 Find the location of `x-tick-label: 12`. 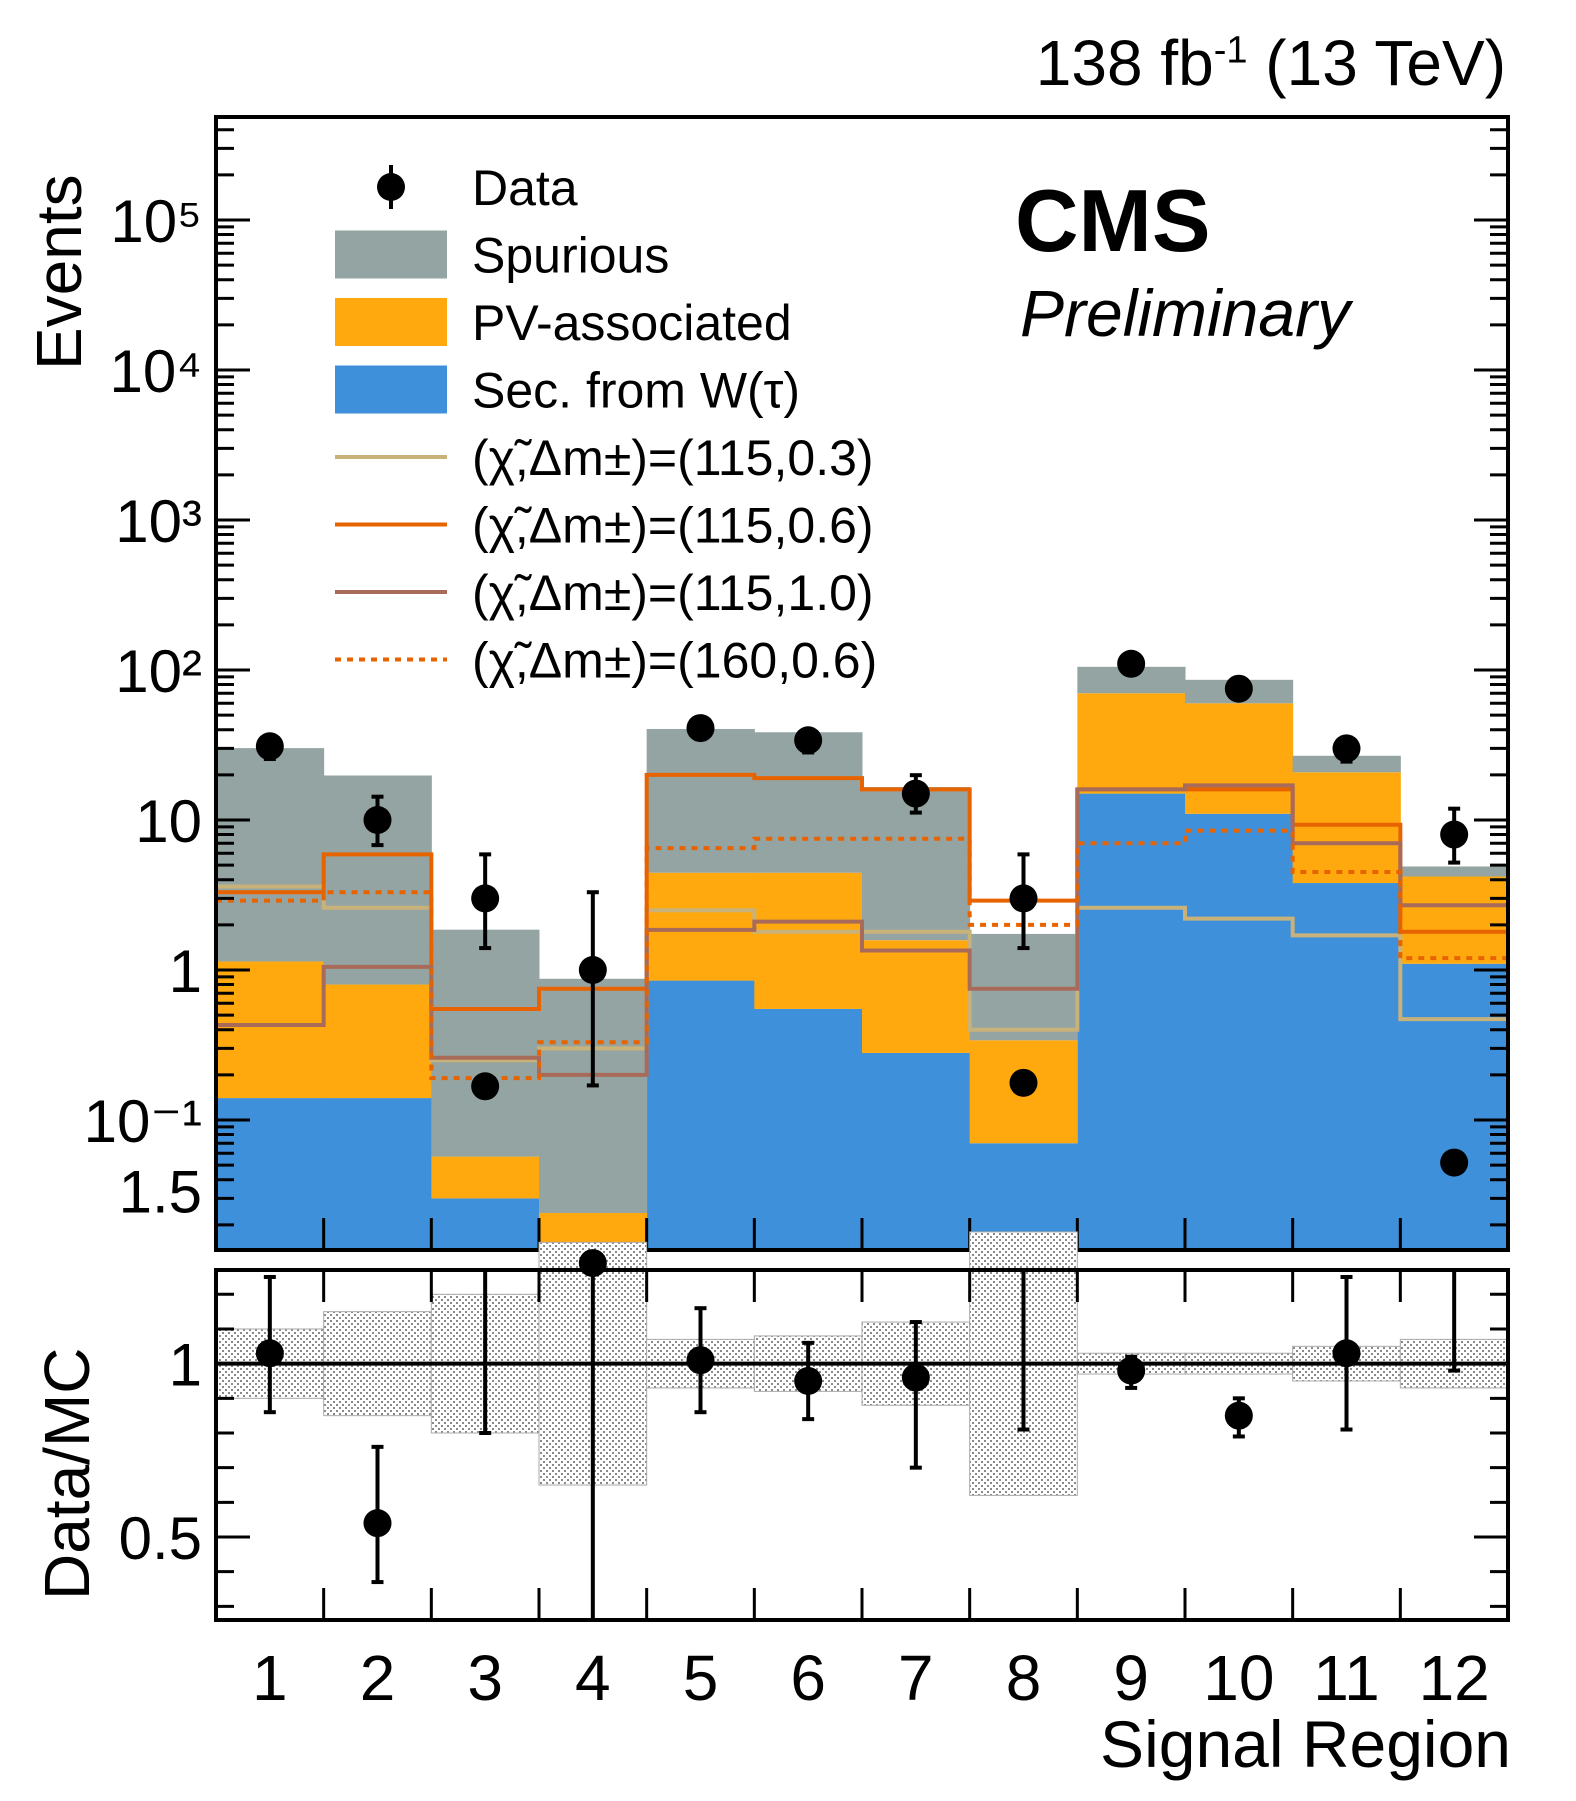

x-tick-label: 12 is located at coordinates (1454, 1678).